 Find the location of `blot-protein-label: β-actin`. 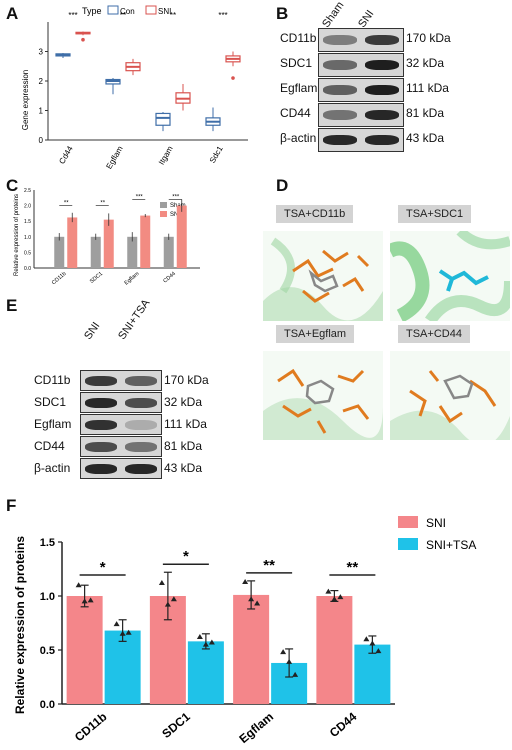

blot-protein-label: β-actin is located at coordinates (298, 138).